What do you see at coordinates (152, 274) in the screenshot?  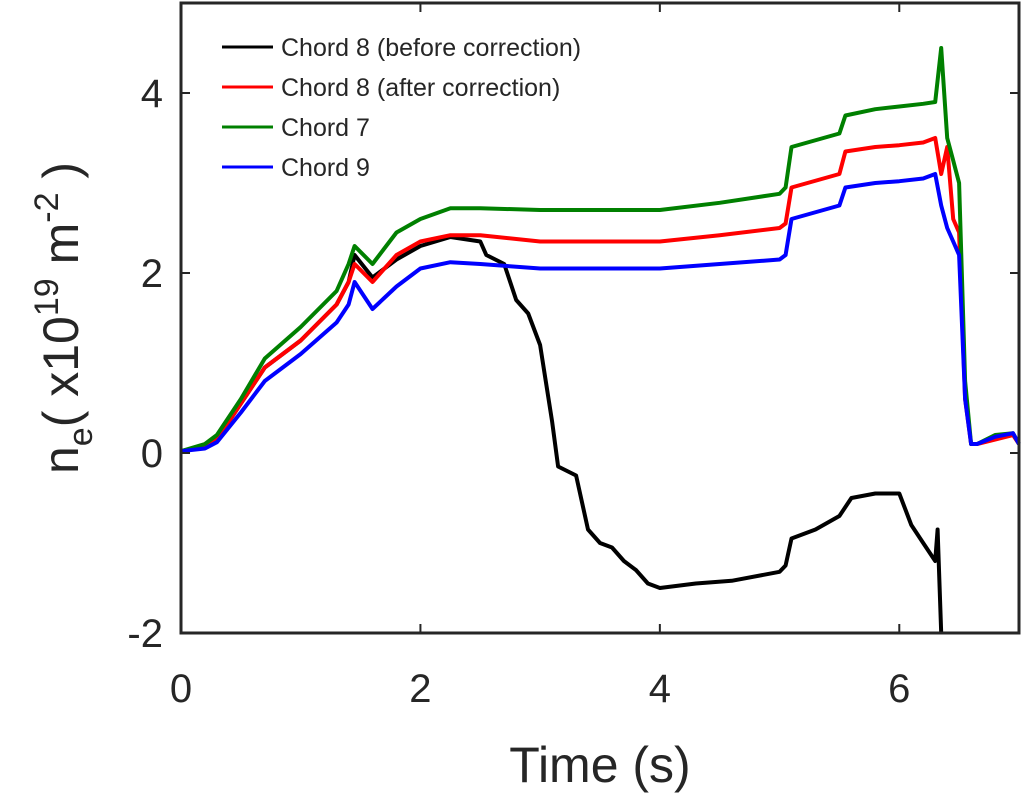 I see `y-tick-label-2: 2` at bounding box center [152, 274].